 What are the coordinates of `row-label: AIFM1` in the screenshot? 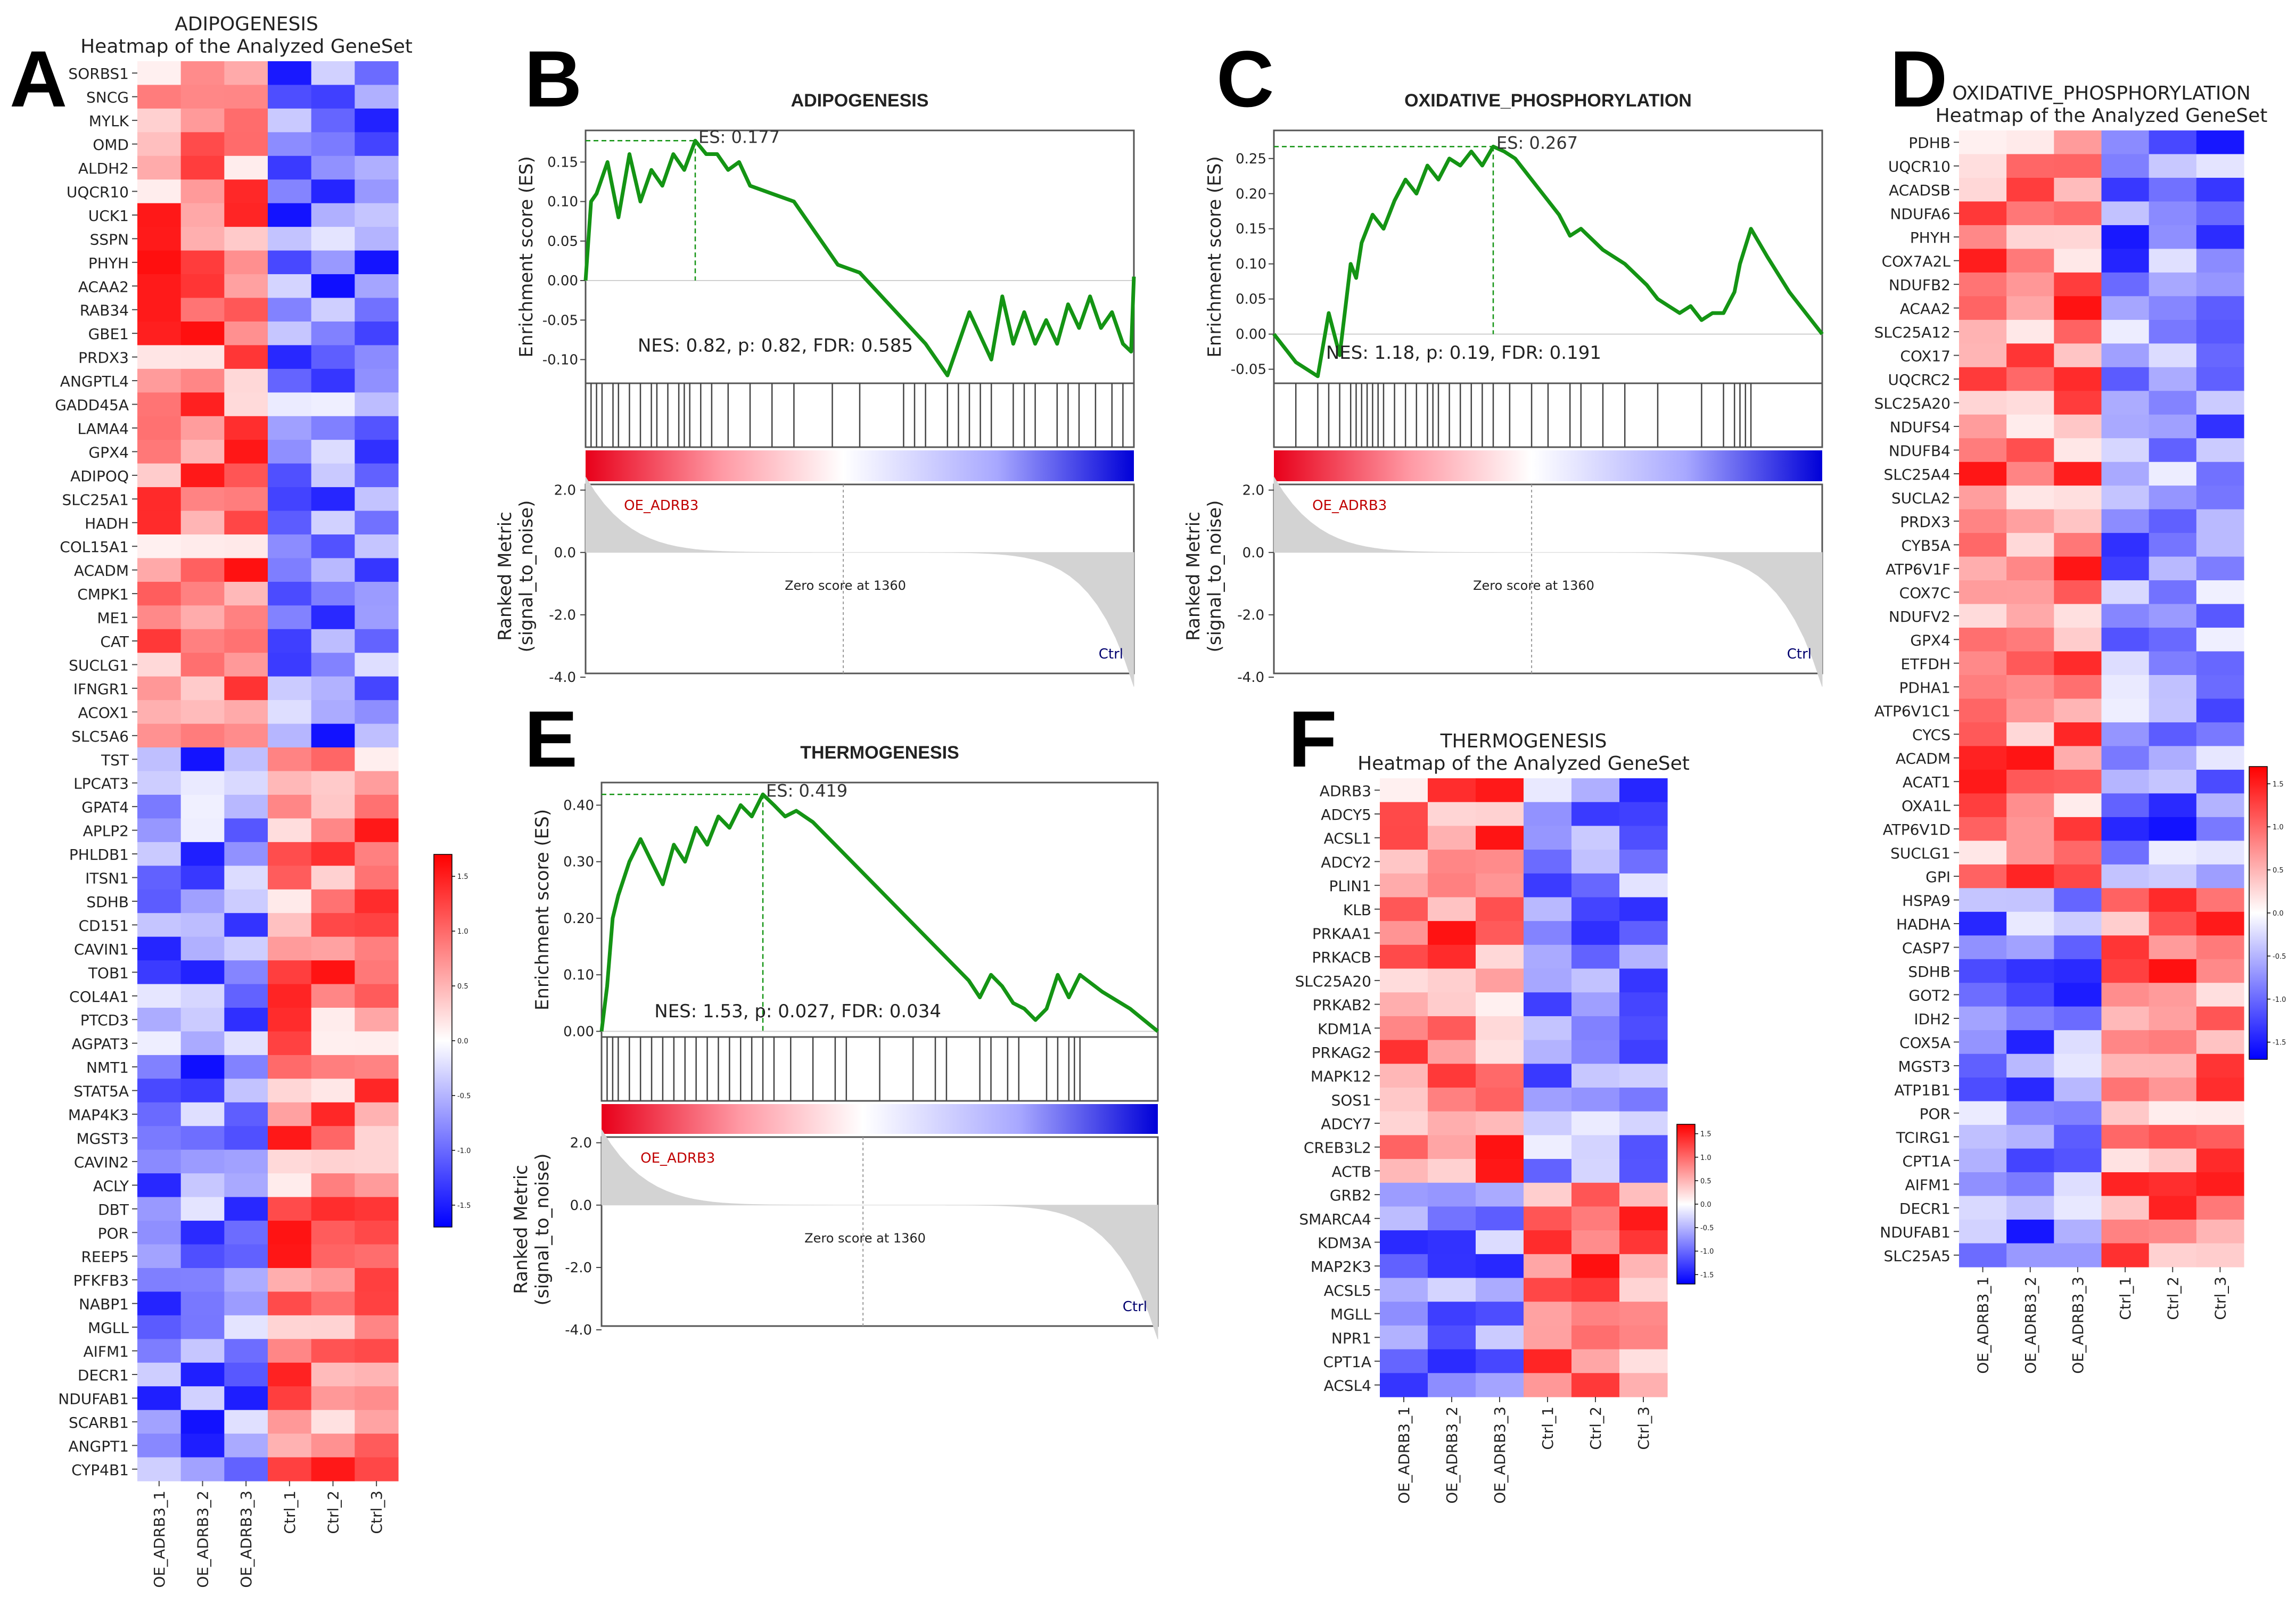 It's located at (106, 1352).